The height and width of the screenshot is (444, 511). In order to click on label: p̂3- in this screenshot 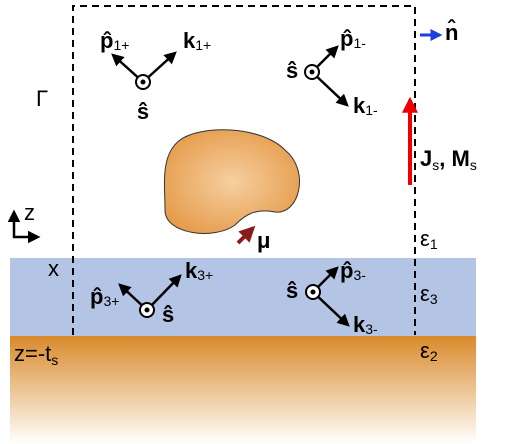, I will do `click(353, 270)`.